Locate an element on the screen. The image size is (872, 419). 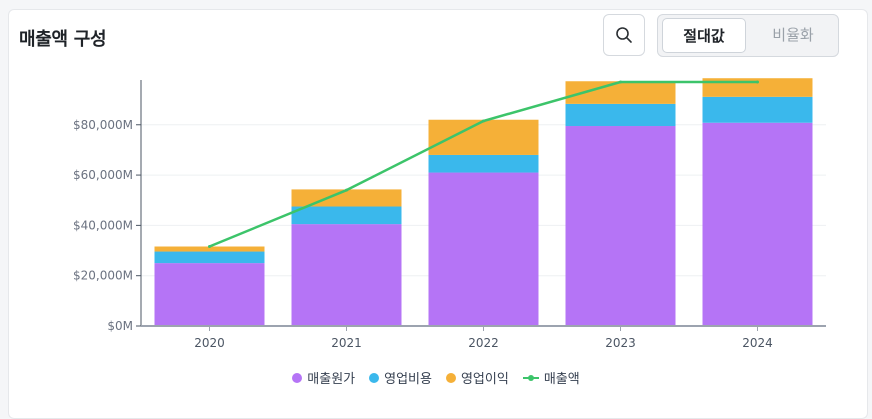
legend-label-revenue: 매출액 is located at coordinates (561, 379).